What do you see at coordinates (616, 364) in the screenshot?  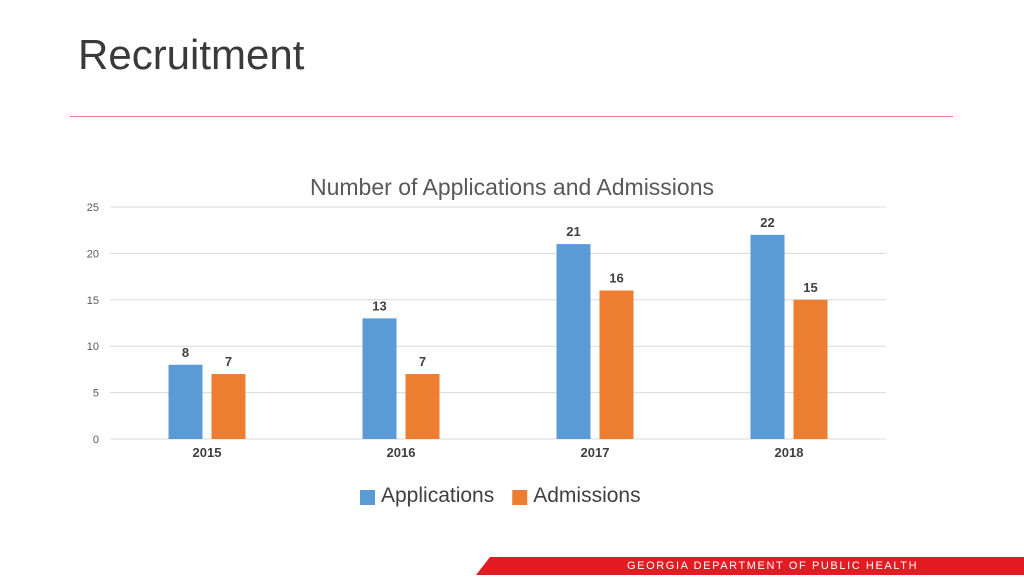 I see `bar-admissions-2017` at bounding box center [616, 364].